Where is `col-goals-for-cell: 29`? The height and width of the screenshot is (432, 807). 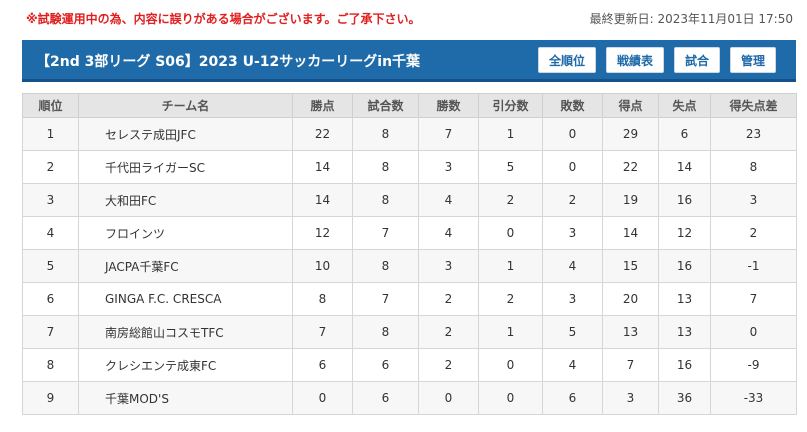
col-goals-for-cell: 29 is located at coordinates (630, 134).